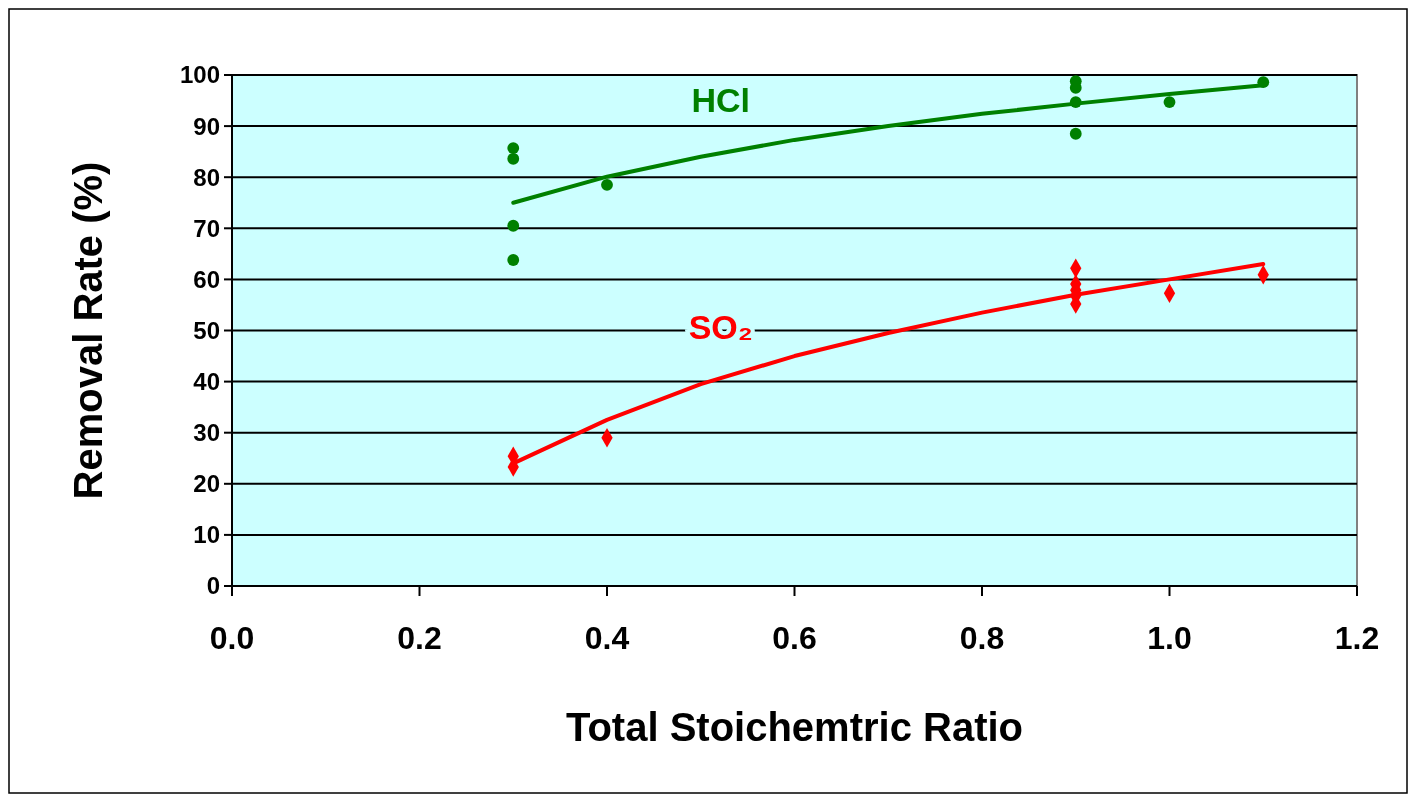 Image resolution: width=1416 pixels, height=802 pixels. Describe the element at coordinates (721, 99) in the screenshot. I see `series-label: HCl` at that location.